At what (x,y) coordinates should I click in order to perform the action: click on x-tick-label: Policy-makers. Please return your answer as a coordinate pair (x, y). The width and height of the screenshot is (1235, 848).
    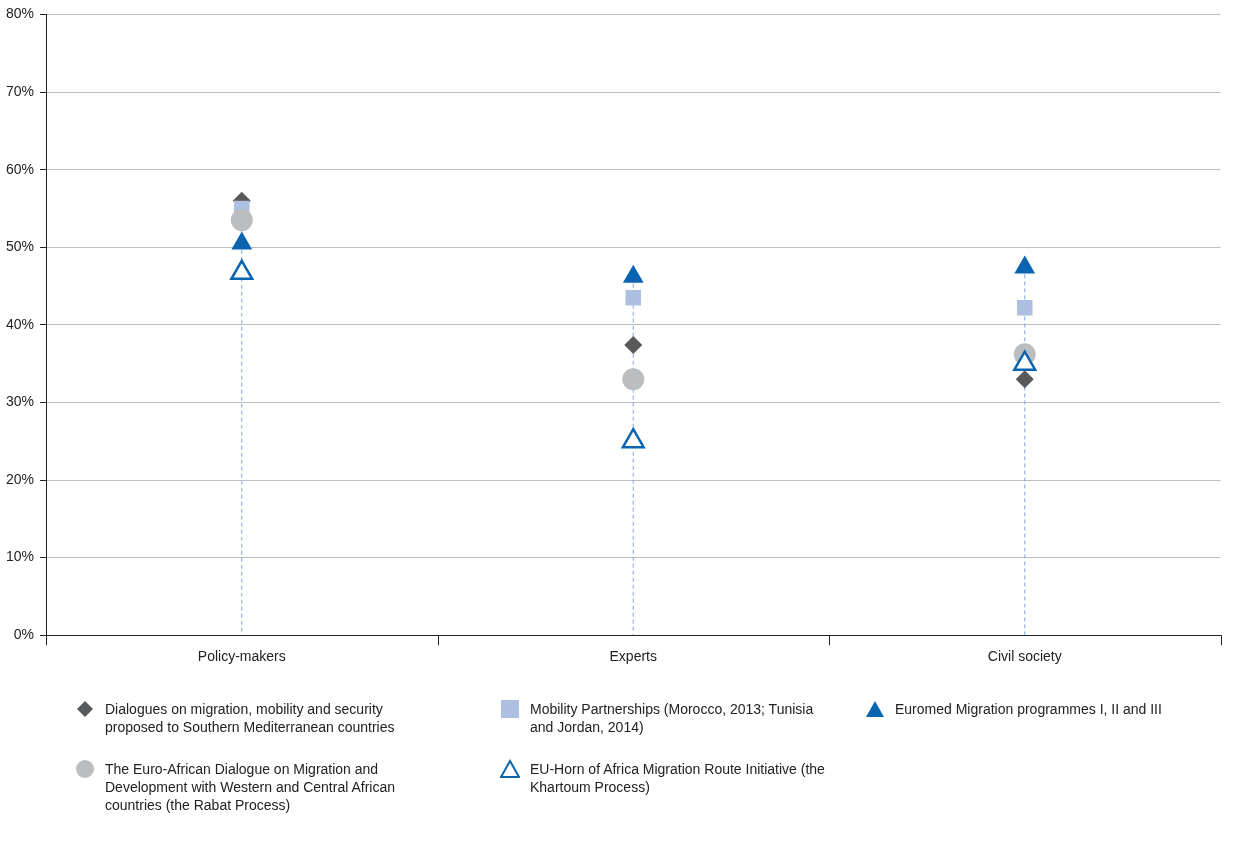
    Looking at the image, I should click on (241, 656).